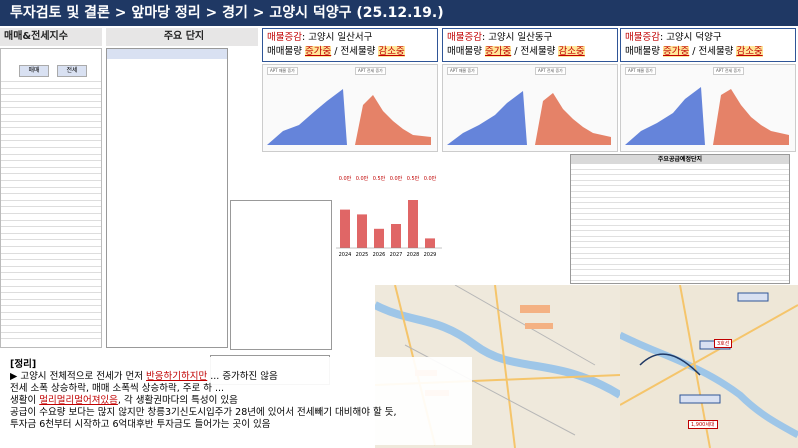  I want to click on index-col-jeonse: 전세, so click(72, 71).